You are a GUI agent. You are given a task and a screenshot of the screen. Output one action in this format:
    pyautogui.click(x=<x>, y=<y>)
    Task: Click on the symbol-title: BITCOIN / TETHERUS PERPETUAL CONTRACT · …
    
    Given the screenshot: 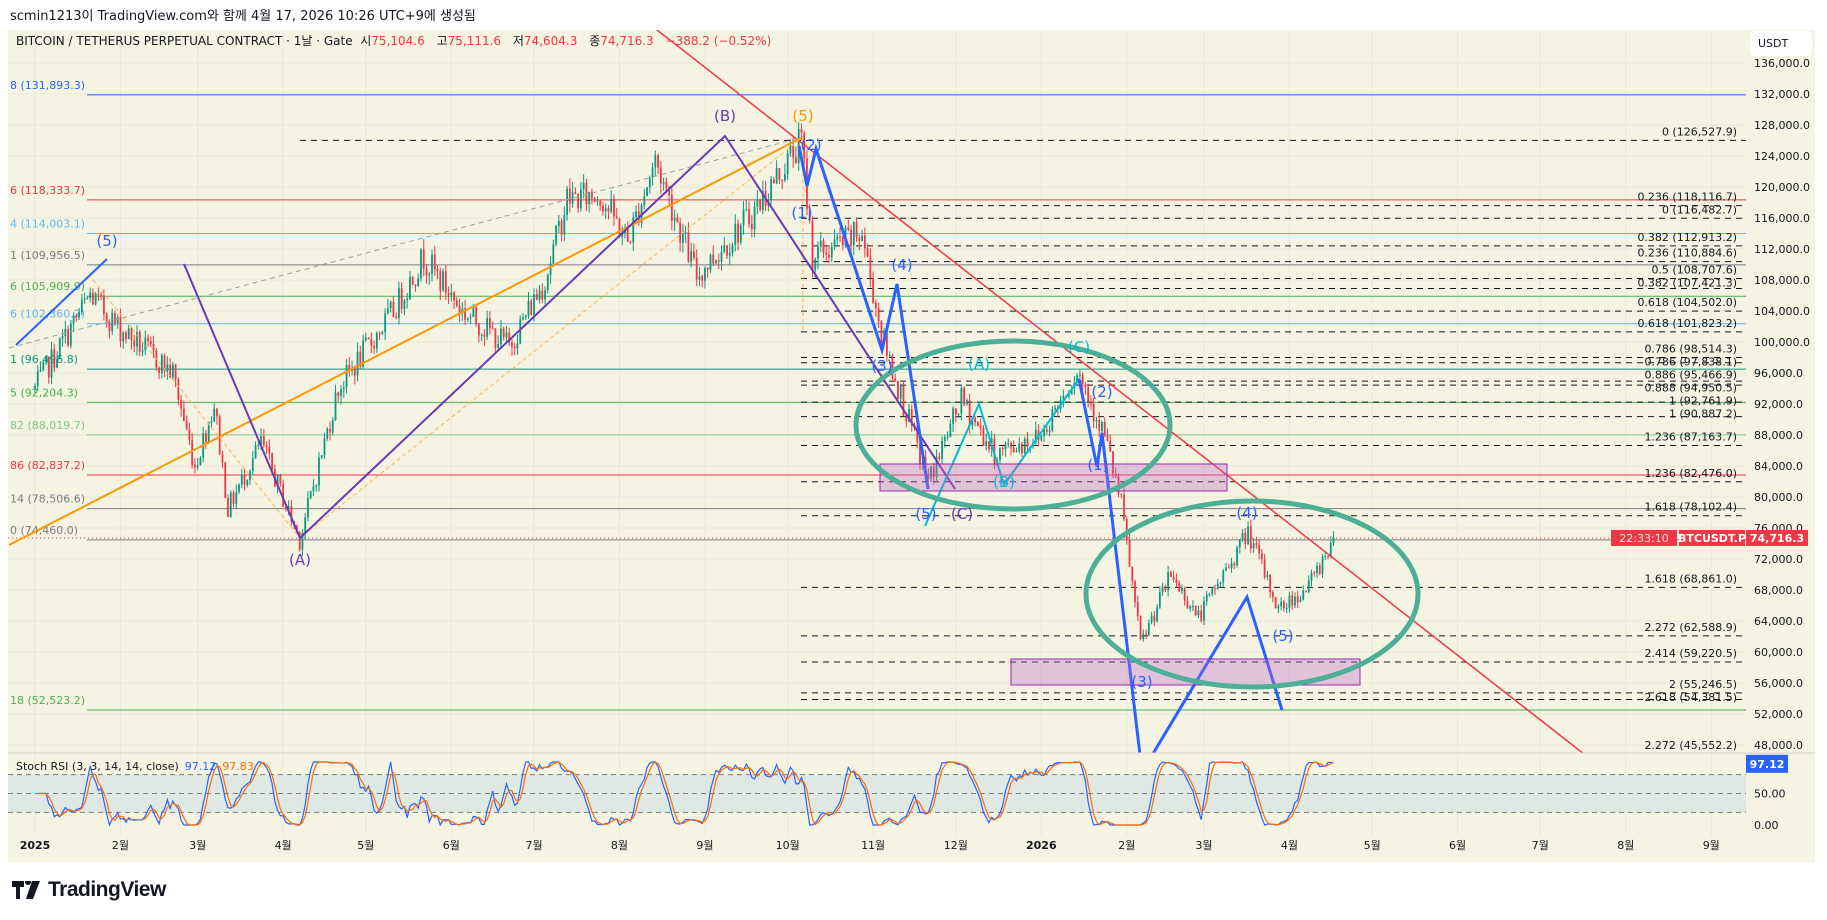 What is the action you would take?
    pyautogui.click(x=184, y=41)
    